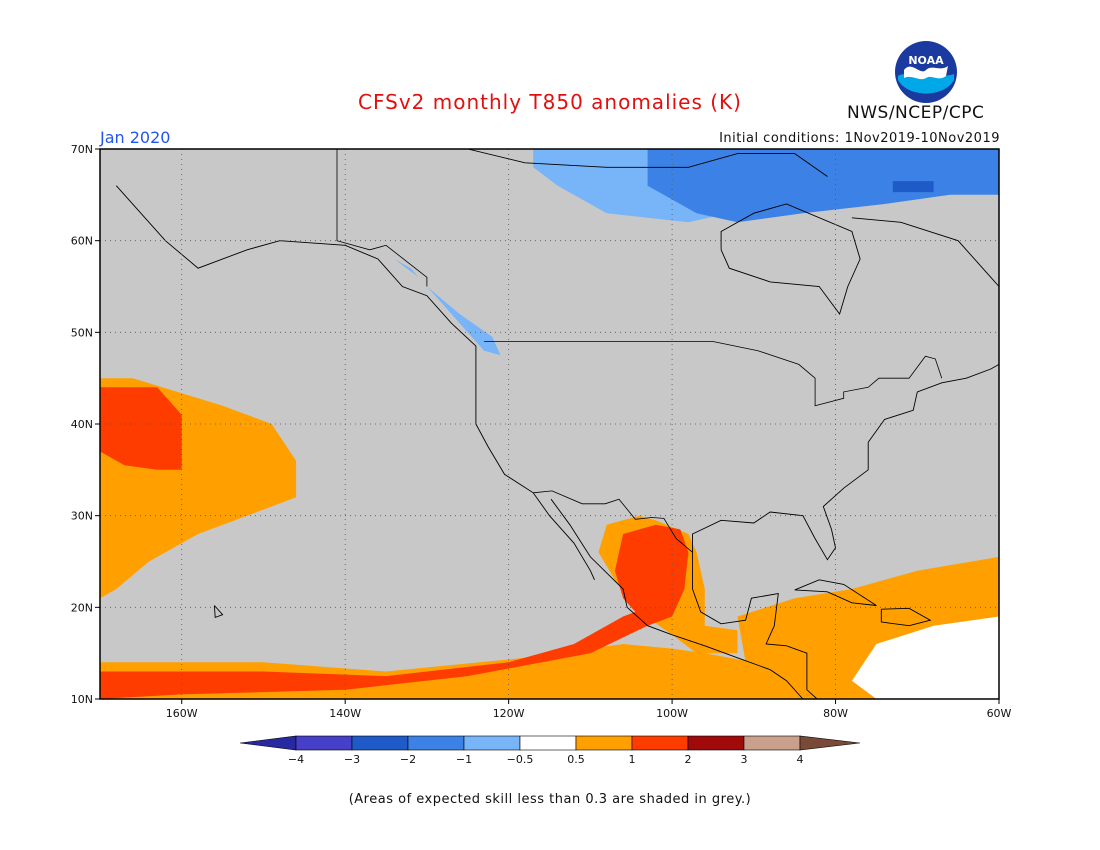  What do you see at coordinates (613, 521) in the screenshot?
I see `border-us-mexico-border` at bounding box center [613, 521].